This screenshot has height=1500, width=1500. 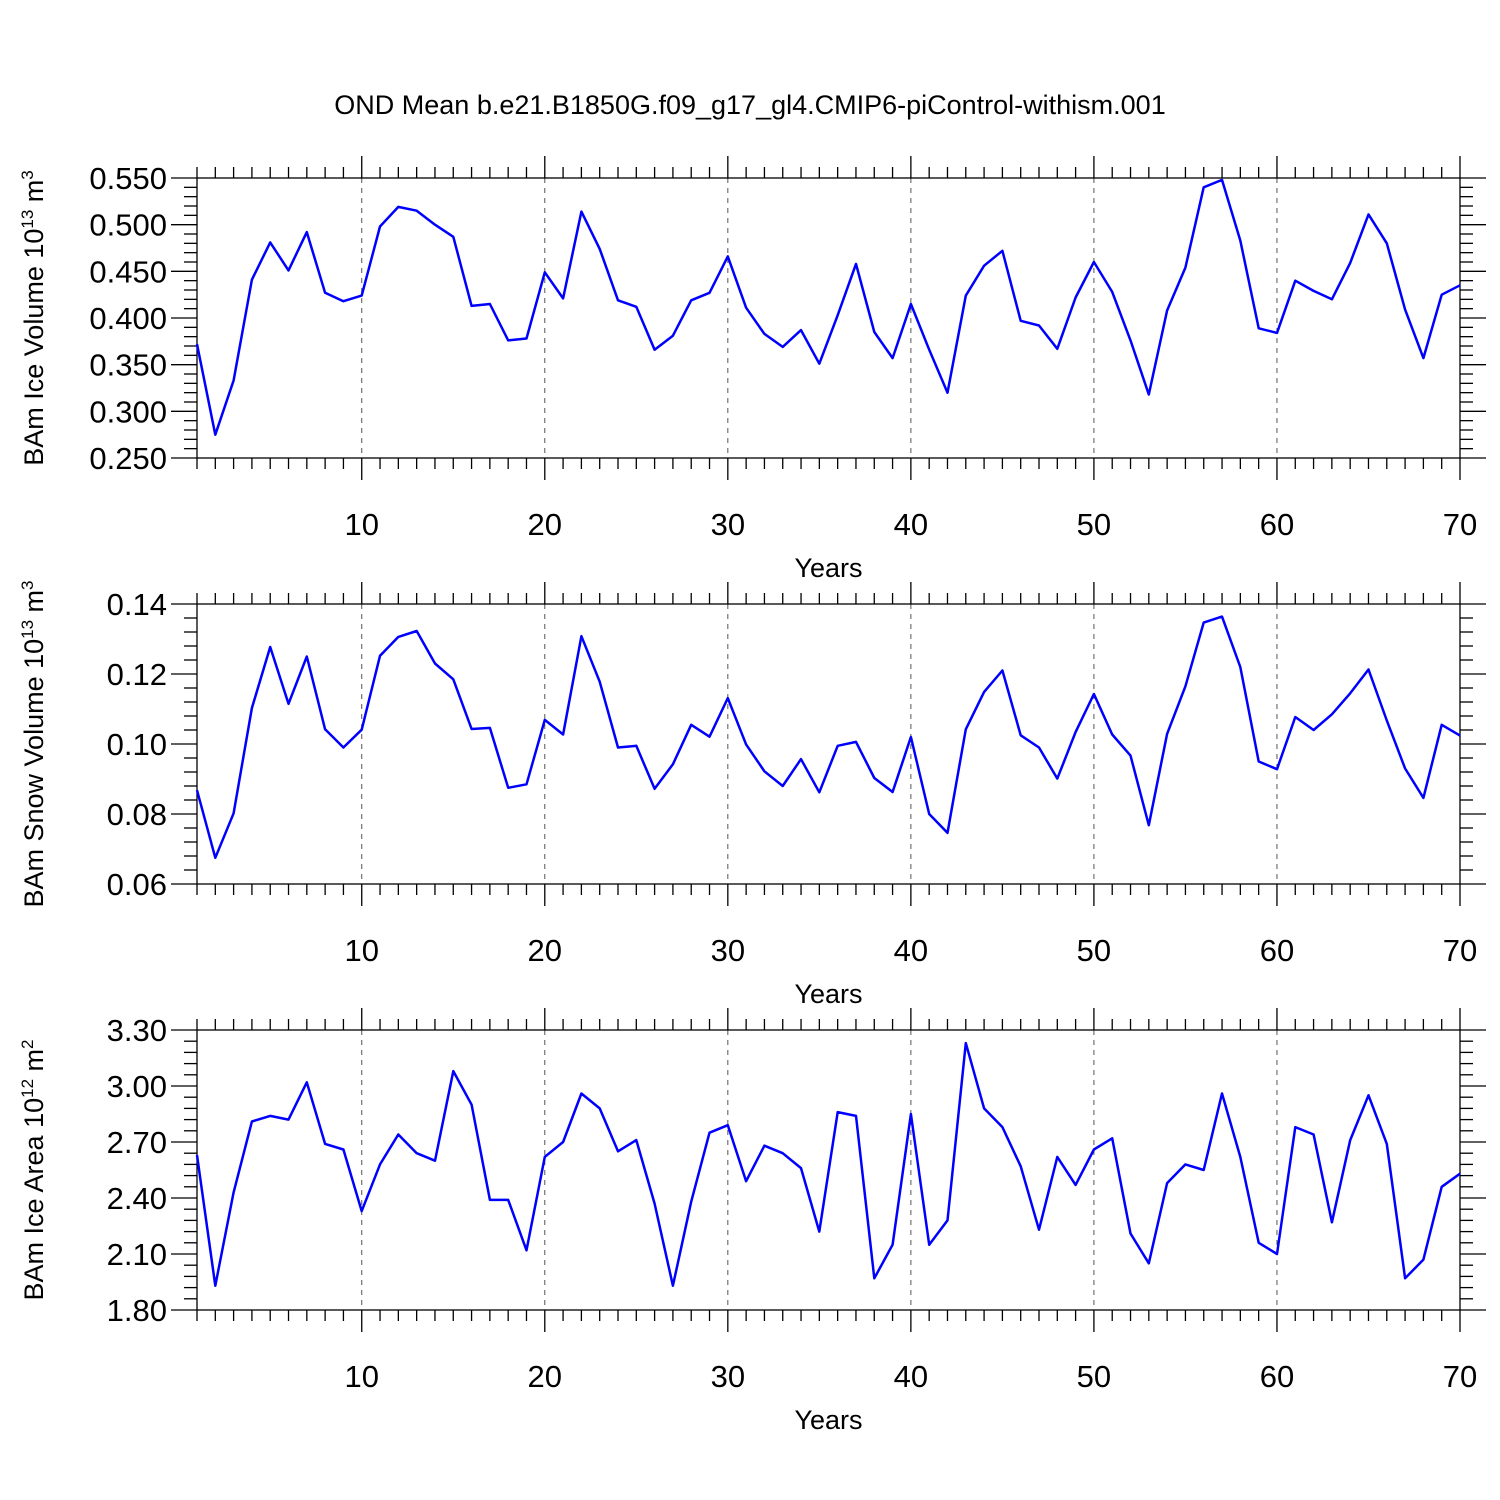 I want to click on y-axis-label: BAm Ice Volume 1013 m3, so click(x=33, y=318).